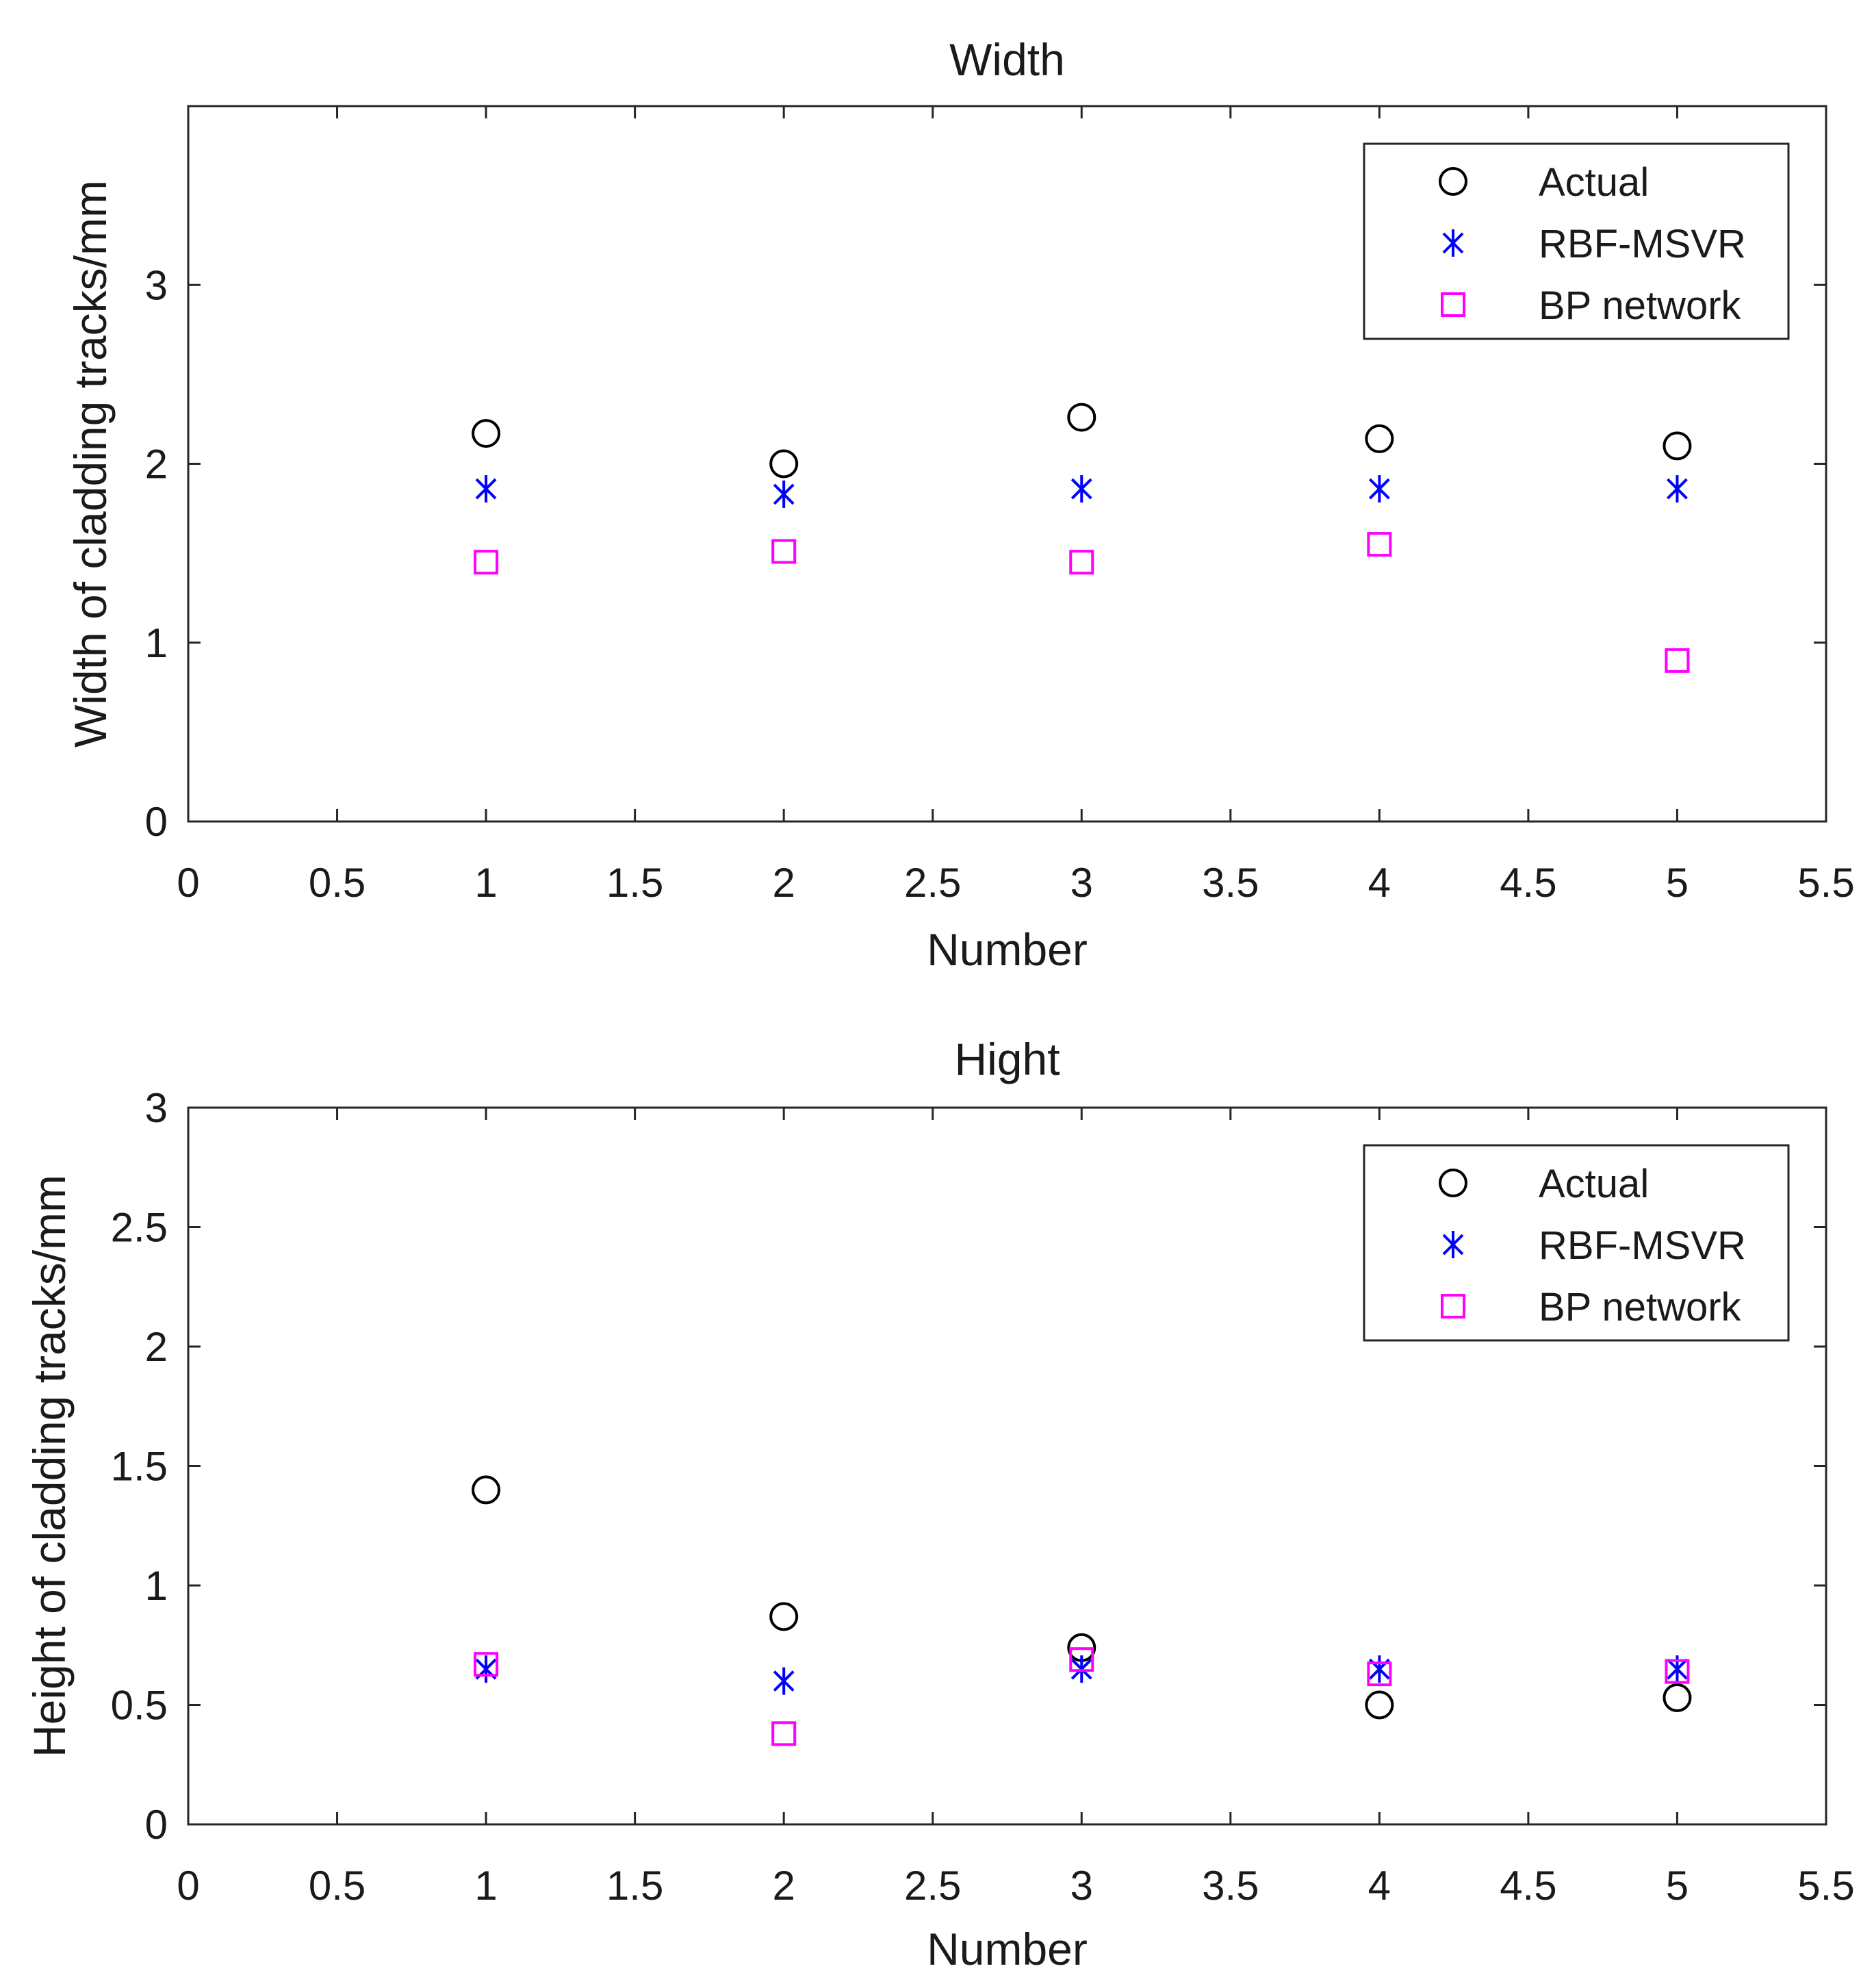 The height and width of the screenshot is (1988, 1874). Describe the element at coordinates (91, 464) in the screenshot. I see `y-axis-label: Width of cladding tracks/mm` at that location.